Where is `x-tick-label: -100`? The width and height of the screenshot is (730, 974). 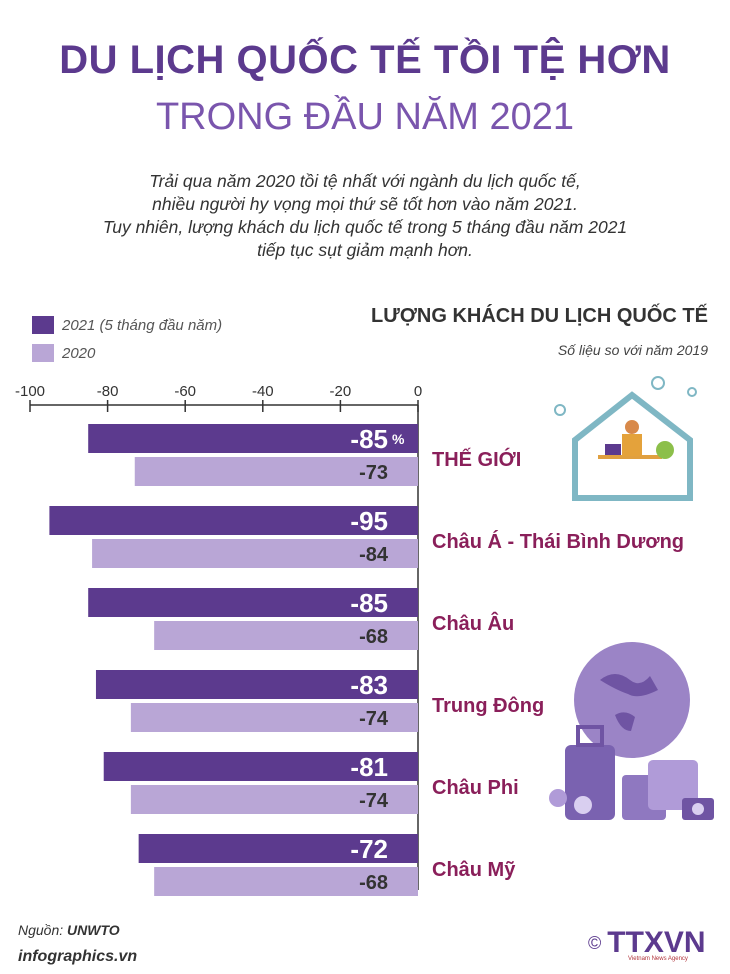
x-tick-label: -100 is located at coordinates (30, 391).